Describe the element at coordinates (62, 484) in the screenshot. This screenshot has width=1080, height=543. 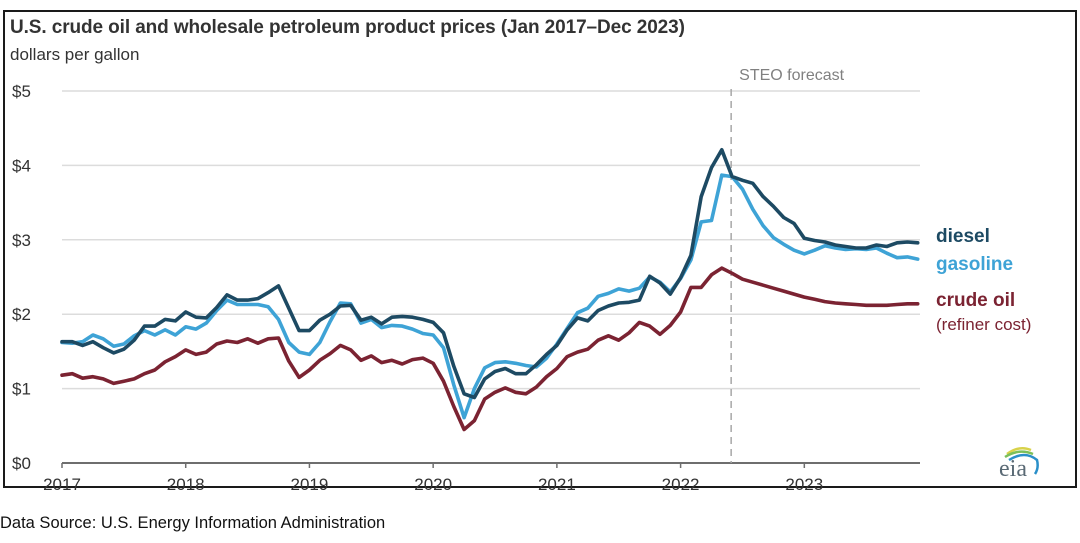
I see `x-tick-label: 2017` at that location.